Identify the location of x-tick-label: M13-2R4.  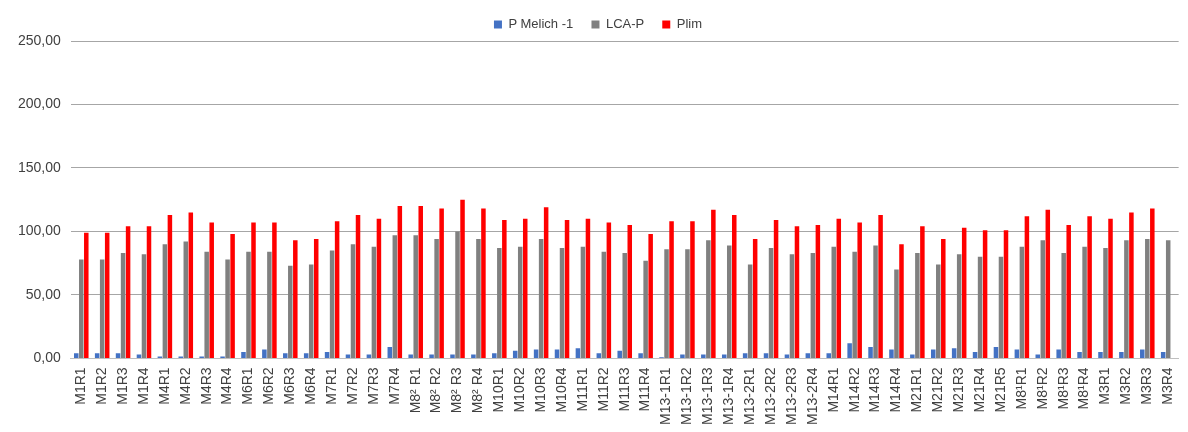
(811, 396).